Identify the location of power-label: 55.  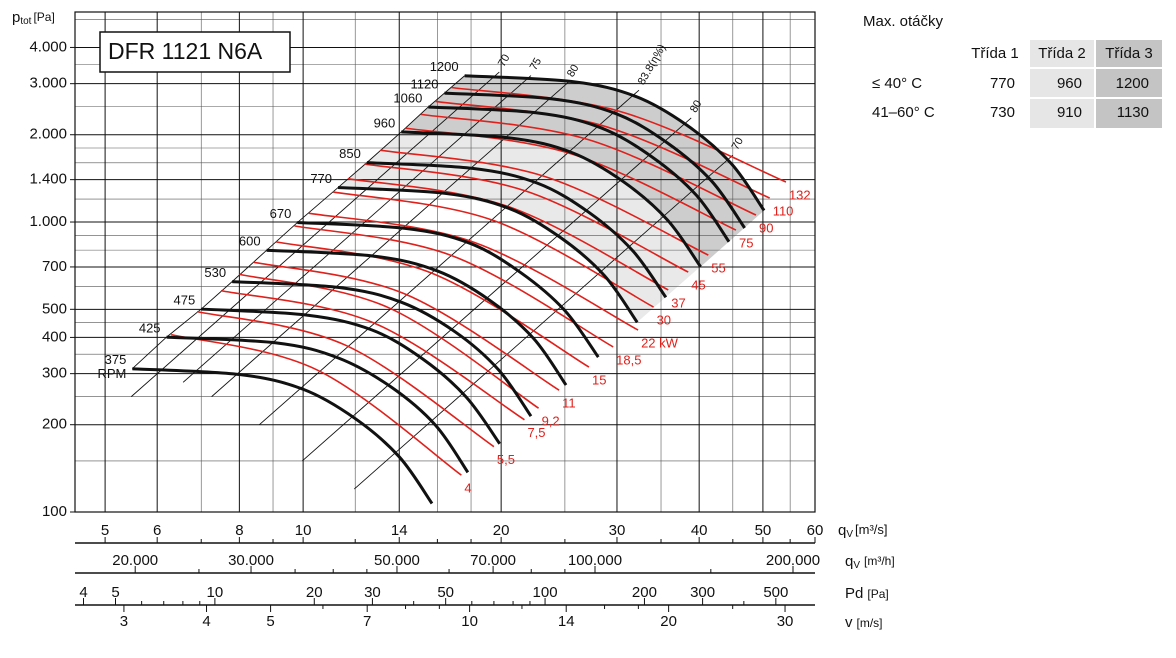
(718, 268).